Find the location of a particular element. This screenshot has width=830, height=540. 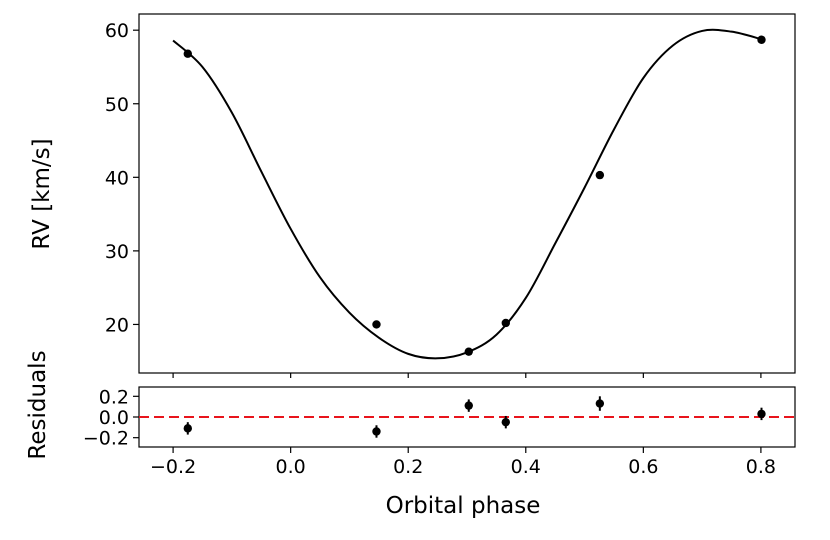

rv-y-tick-label: 50 is located at coordinates (117, 105).